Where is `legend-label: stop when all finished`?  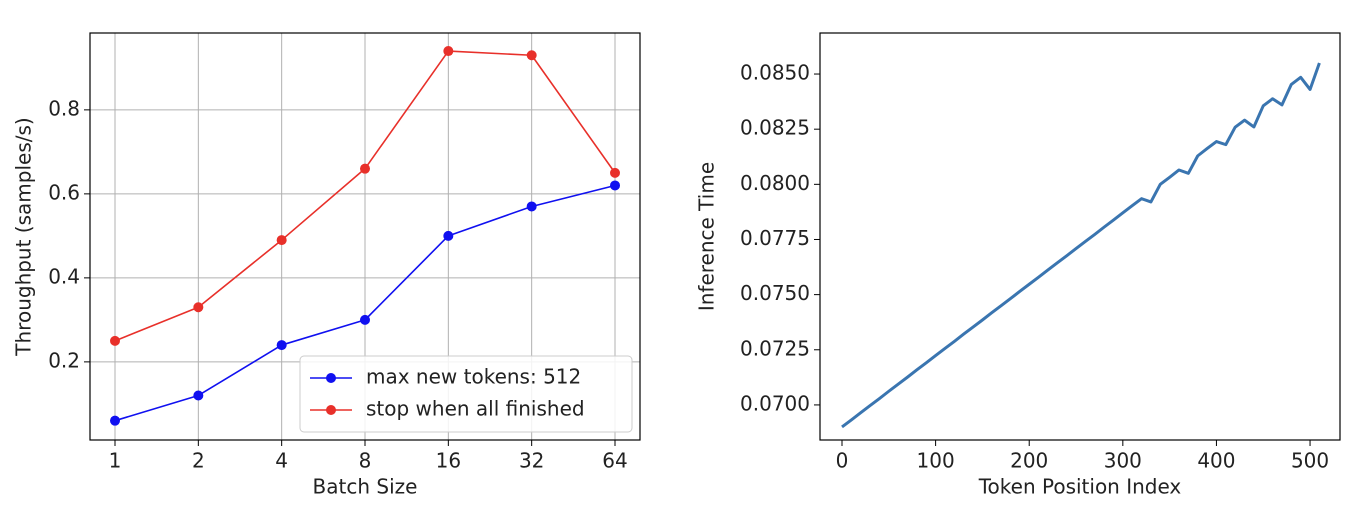
legend-label: stop when all finished is located at coordinates (475, 409).